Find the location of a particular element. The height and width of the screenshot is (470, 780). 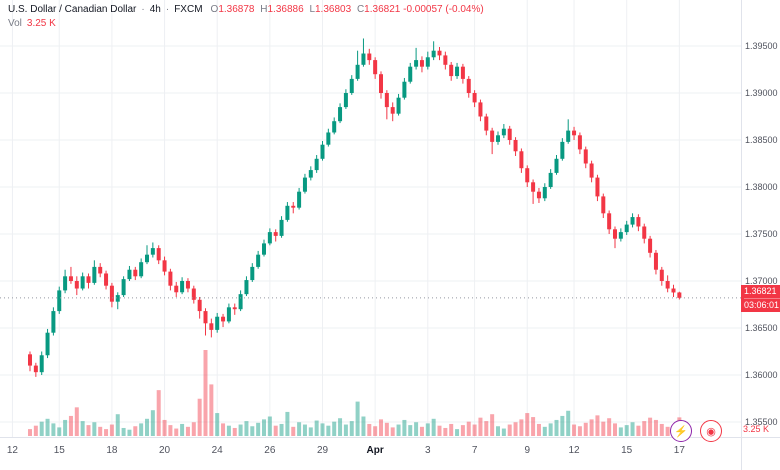

svg-text: 20 is located at coordinates (165, 450).